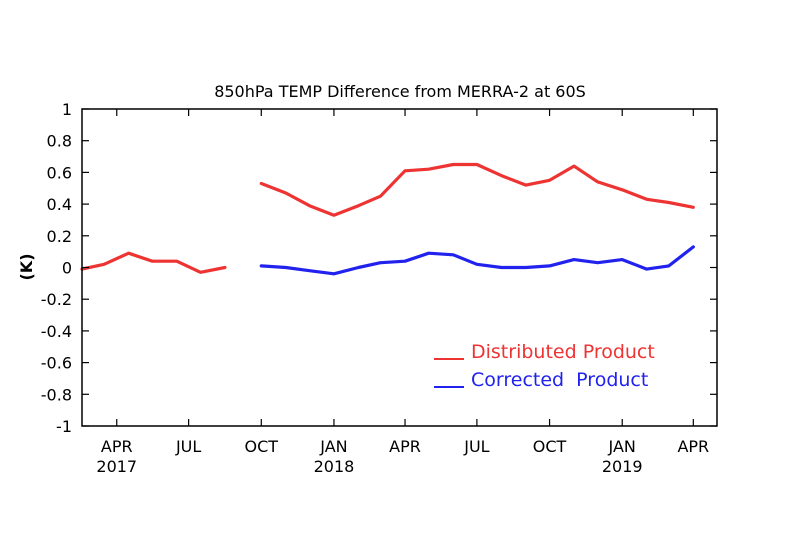  What do you see at coordinates (67, 109) in the screenshot?
I see `y-tick-label: 1` at bounding box center [67, 109].